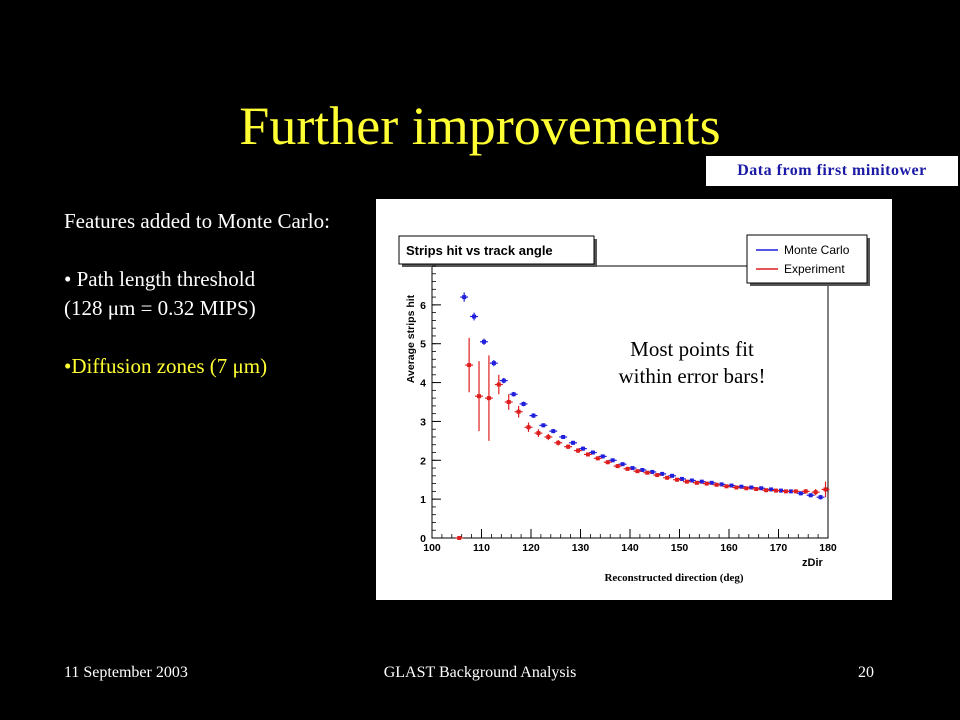  What do you see at coordinates (692, 376) in the screenshot?
I see `callout-line2: within error bars!` at bounding box center [692, 376].